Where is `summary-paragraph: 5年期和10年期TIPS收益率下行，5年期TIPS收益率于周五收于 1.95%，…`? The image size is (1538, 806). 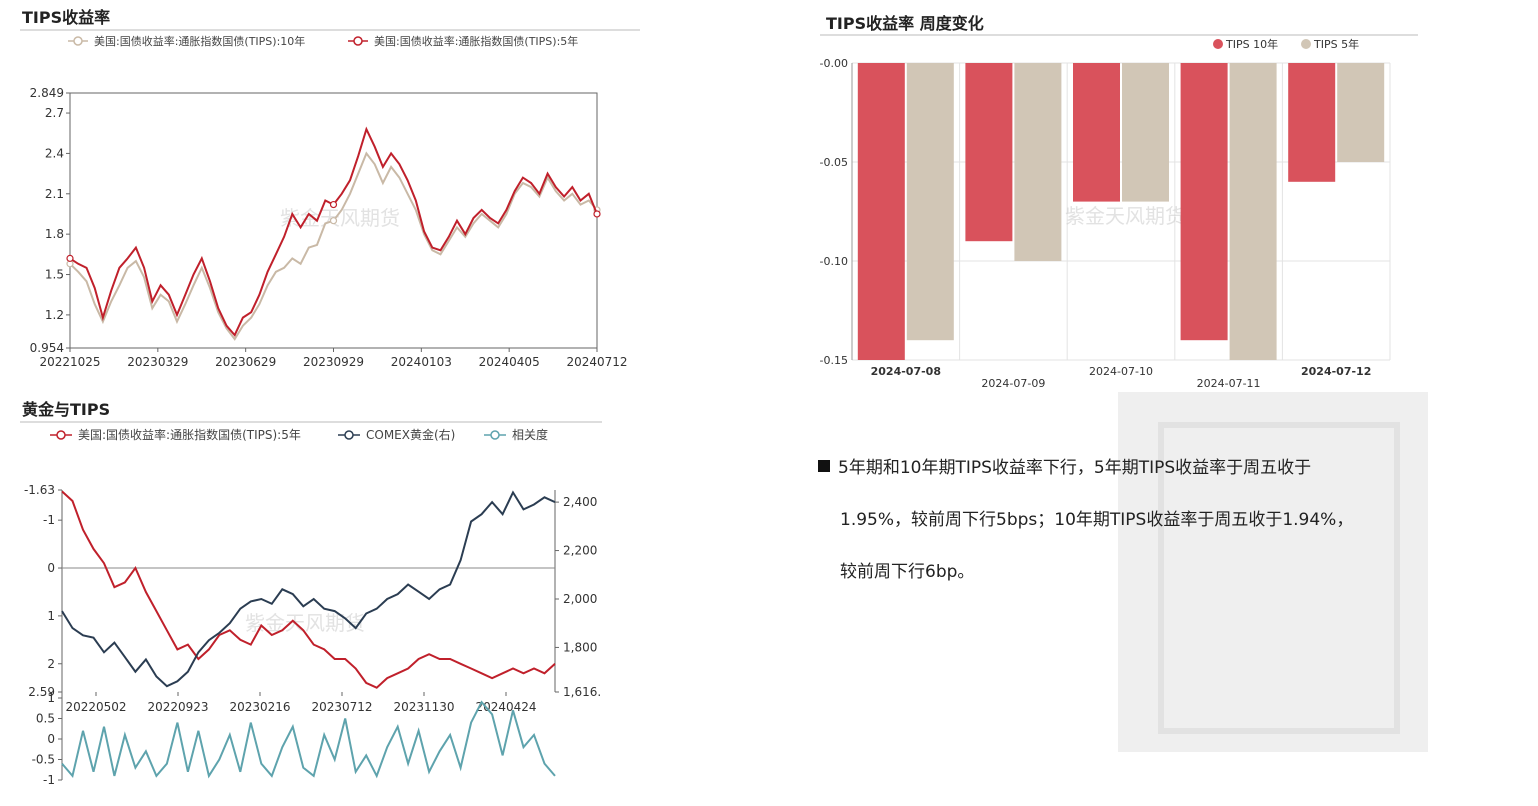 summary-paragraph: 5年期和10年期TIPS收益率下行，5年期TIPS收益率于周五收于 1.95%，… is located at coordinates (1138, 520).